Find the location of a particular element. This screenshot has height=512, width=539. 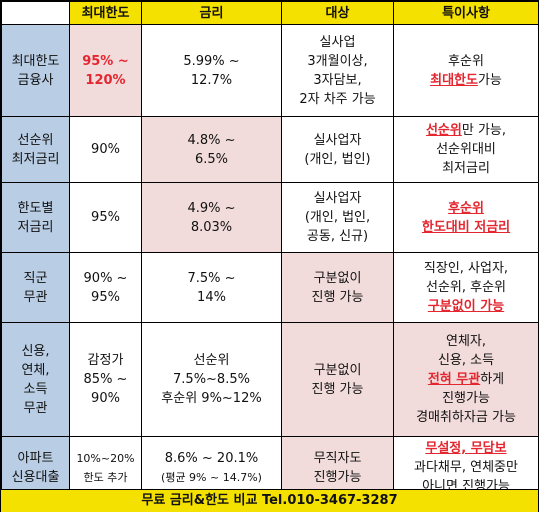

notes-line: 진행가능 is located at coordinates (466, 398).